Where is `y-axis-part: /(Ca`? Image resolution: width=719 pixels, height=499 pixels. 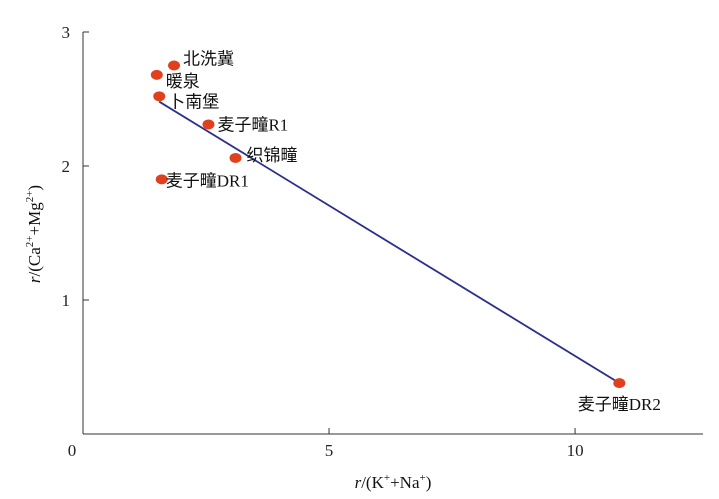
y-axis-part: /(Ca is located at coordinates (34, 262).